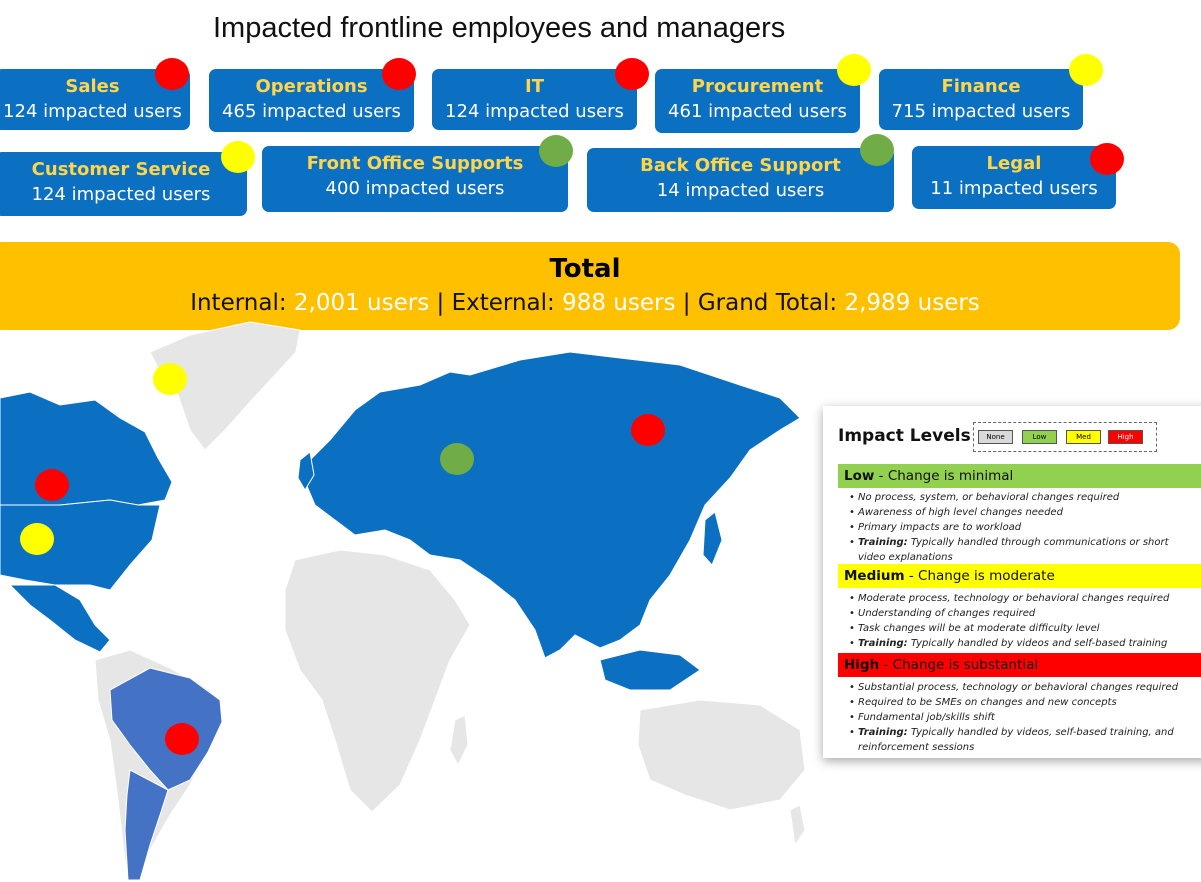 This screenshot has width=1201, height=882. What do you see at coordinates (59, 618) in the screenshot?
I see `map-central-america` at bounding box center [59, 618].